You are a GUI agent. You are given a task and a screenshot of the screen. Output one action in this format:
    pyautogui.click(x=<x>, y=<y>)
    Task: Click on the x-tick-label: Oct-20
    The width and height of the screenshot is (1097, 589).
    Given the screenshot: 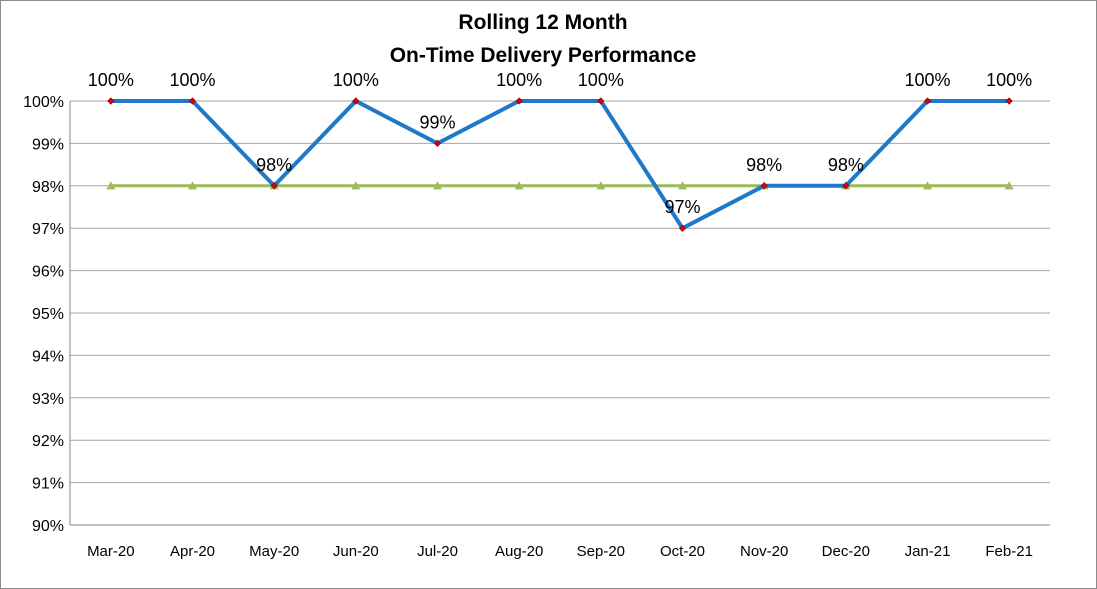 What is the action you would take?
    pyautogui.click(x=682, y=551)
    